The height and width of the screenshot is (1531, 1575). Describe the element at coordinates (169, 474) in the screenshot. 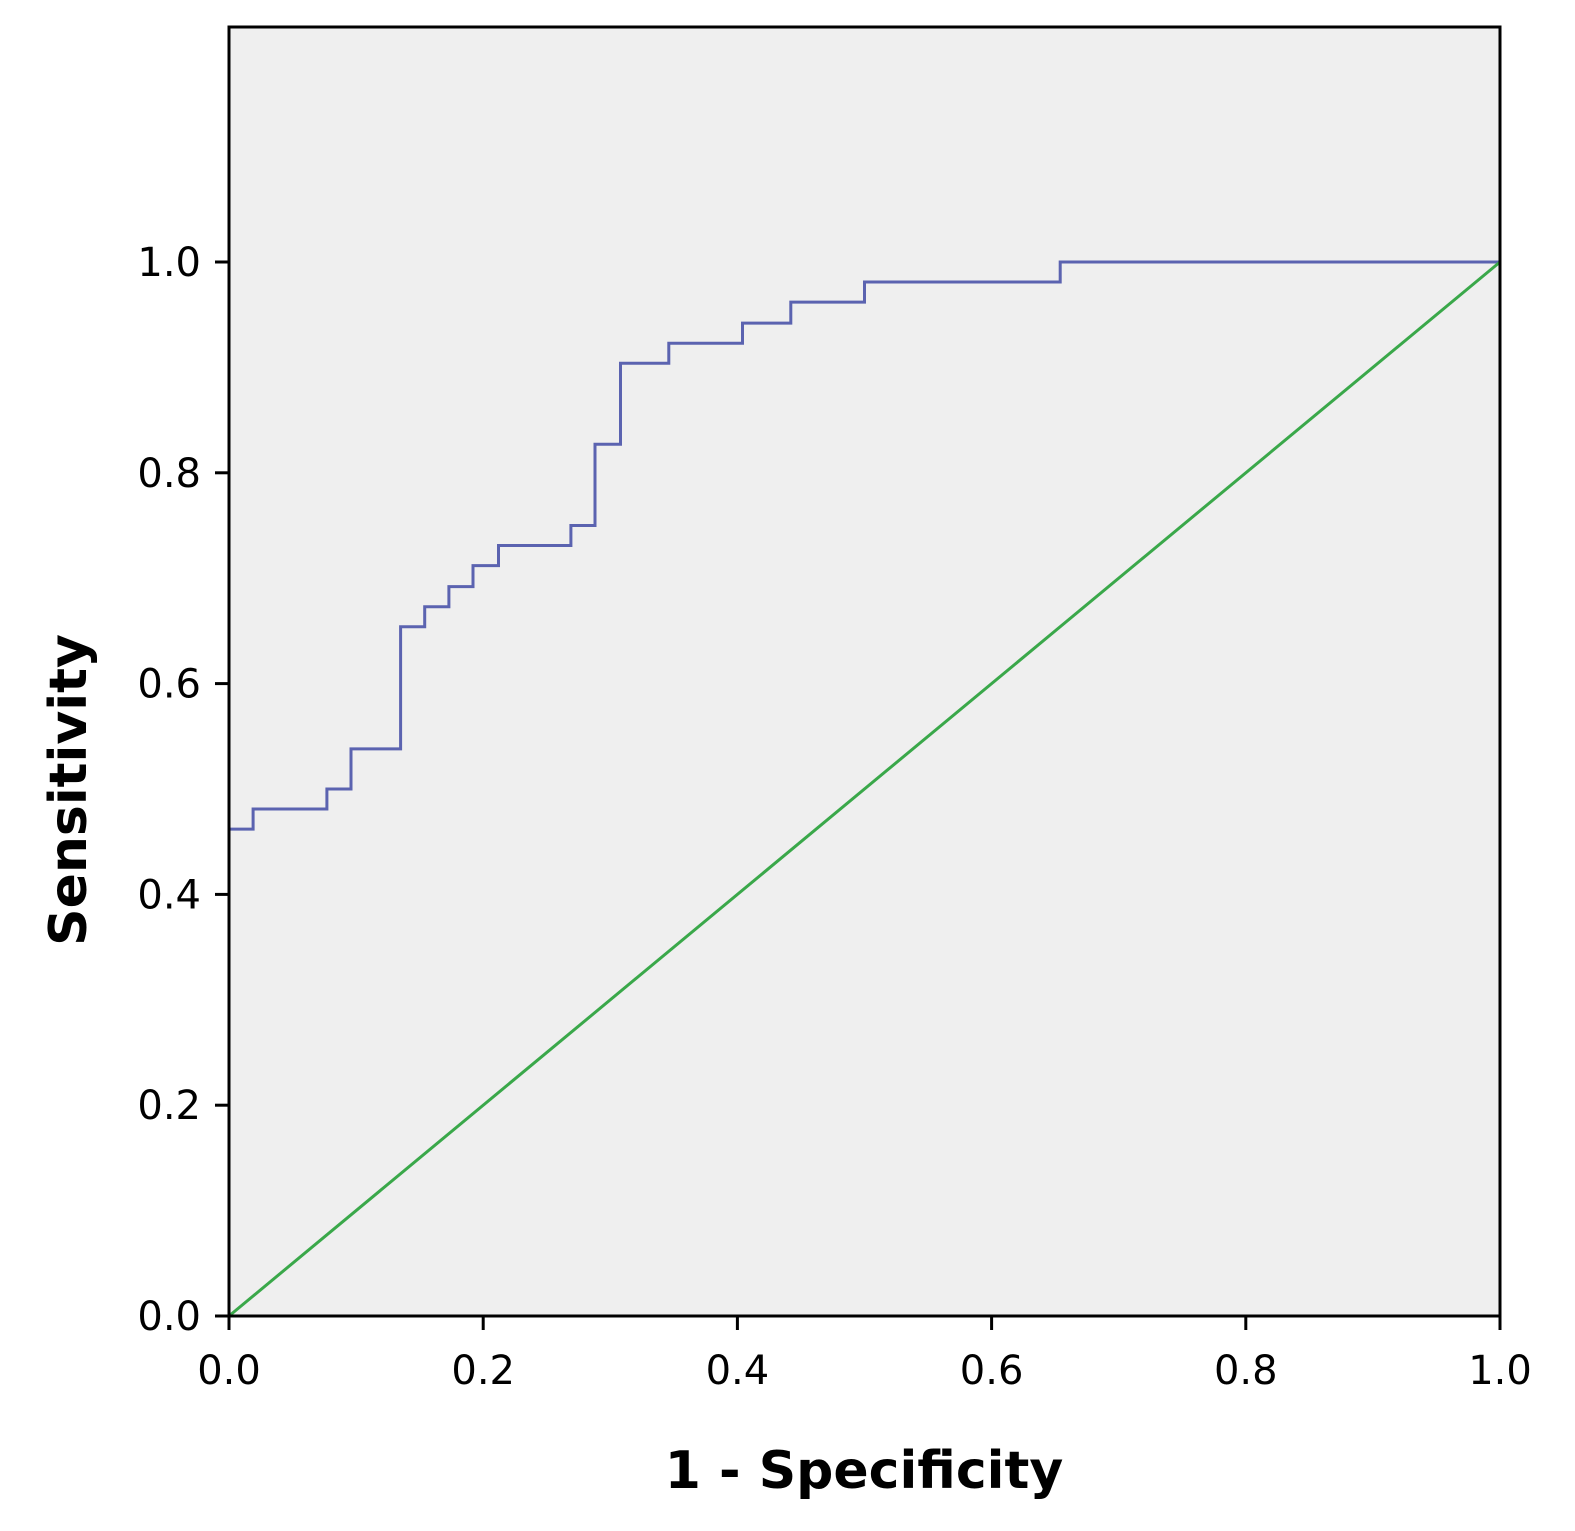

I see `y-tick-label: 0.8` at that location.